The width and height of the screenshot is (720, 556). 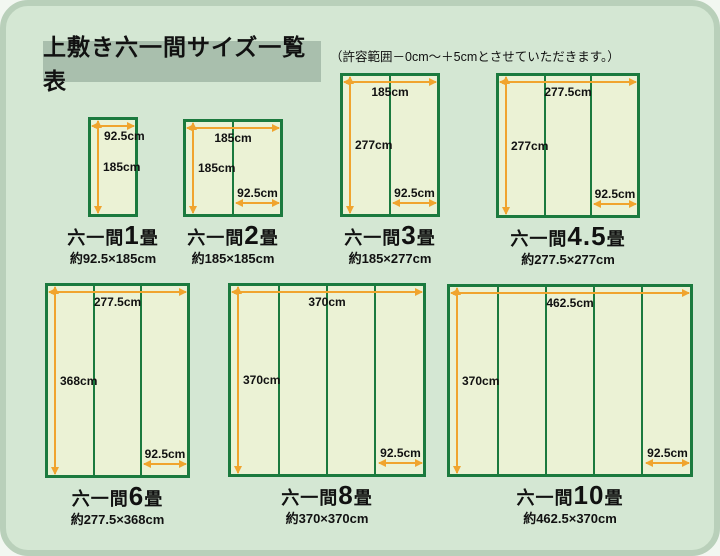 I want to click on mat-count: 4.5, so click(x=587, y=236).